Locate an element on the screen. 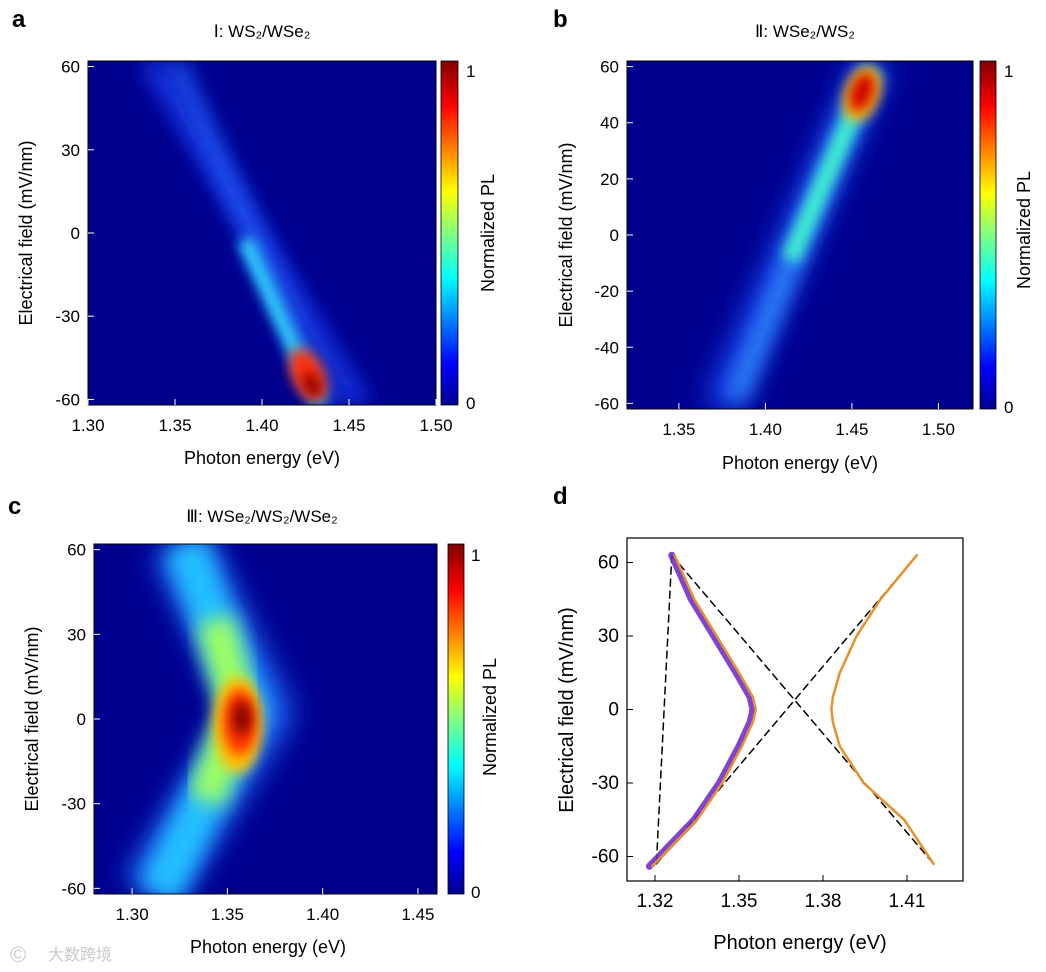  panel-b-ticks: 1.35 1.40 1.45 1.50 60 40 20 0 -20 -40 -60 is located at coordinates (774, 248).